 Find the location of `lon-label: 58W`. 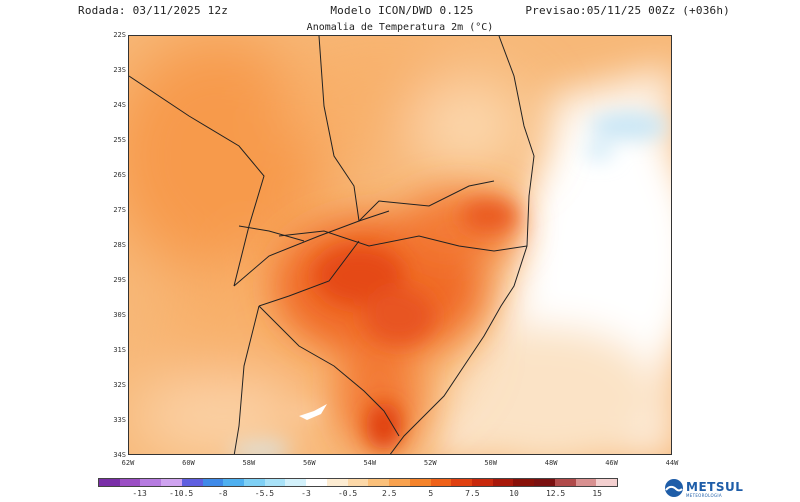

lon-label: 58W is located at coordinates (249, 463).